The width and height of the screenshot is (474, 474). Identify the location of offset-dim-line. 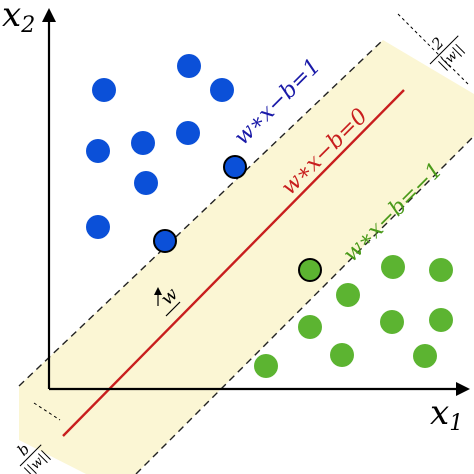
(47, 411).